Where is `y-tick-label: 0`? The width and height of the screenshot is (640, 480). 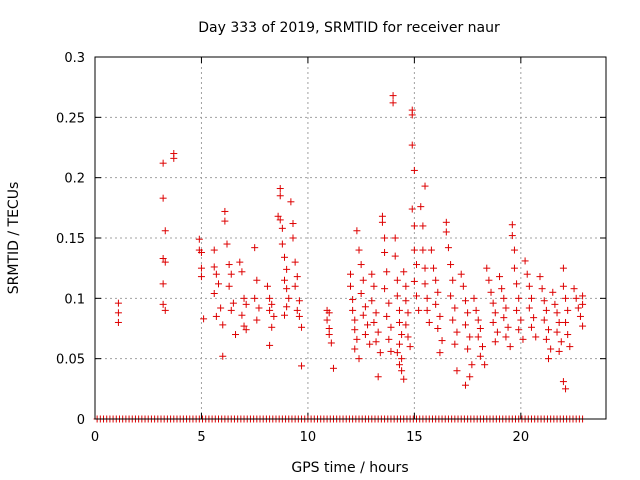
y-tick-label: 0 is located at coordinates (81, 420).